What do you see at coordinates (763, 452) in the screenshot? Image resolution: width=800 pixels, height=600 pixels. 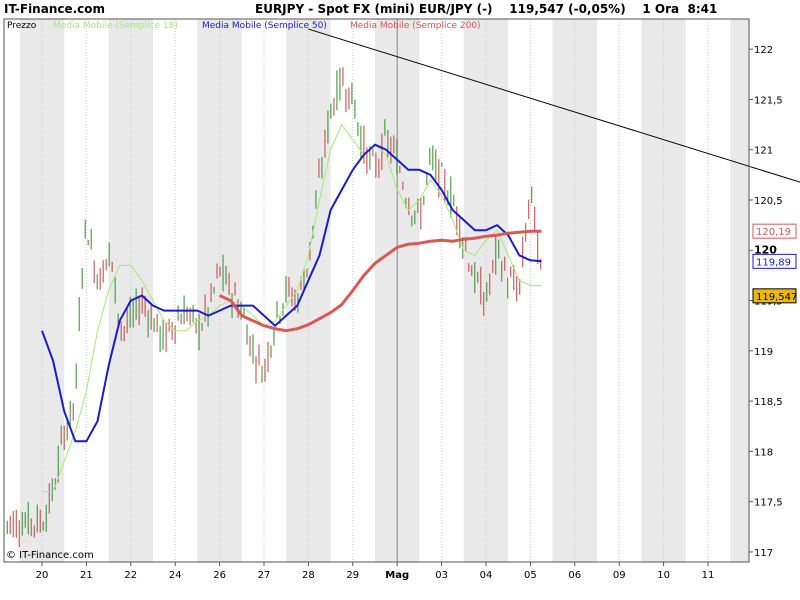 I see `y-tick-label: 118` at bounding box center [763, 452].